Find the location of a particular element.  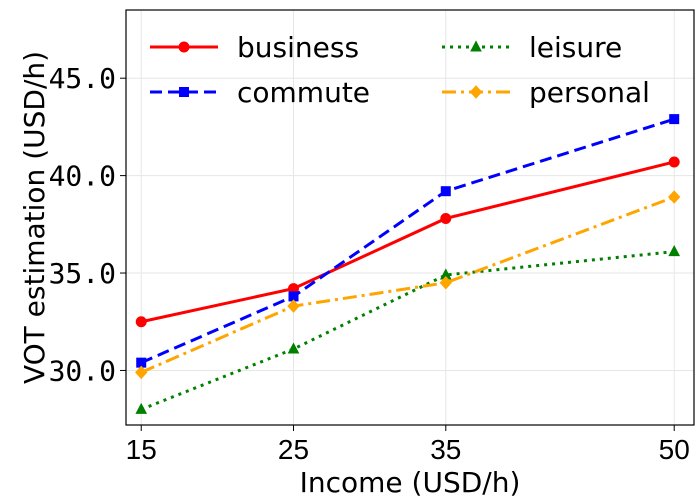

y-axis-label: VOT estimation (USD/h) is located at coordinates (34, 217).